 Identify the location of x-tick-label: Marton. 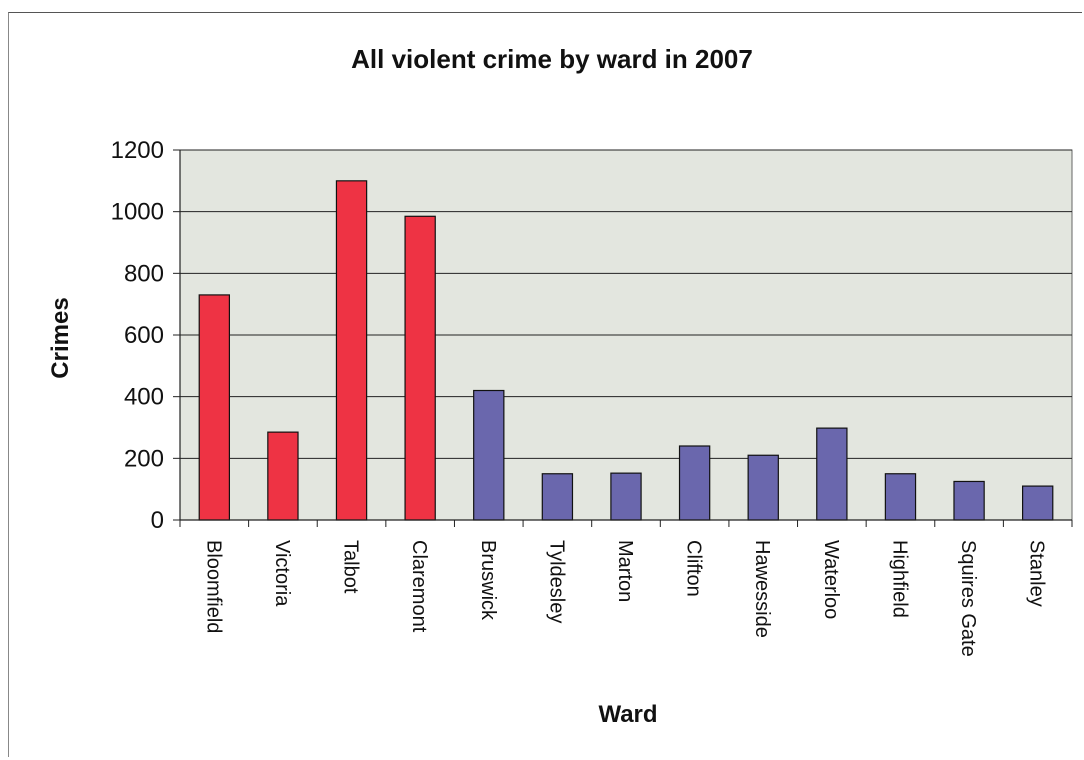
(625, 571).